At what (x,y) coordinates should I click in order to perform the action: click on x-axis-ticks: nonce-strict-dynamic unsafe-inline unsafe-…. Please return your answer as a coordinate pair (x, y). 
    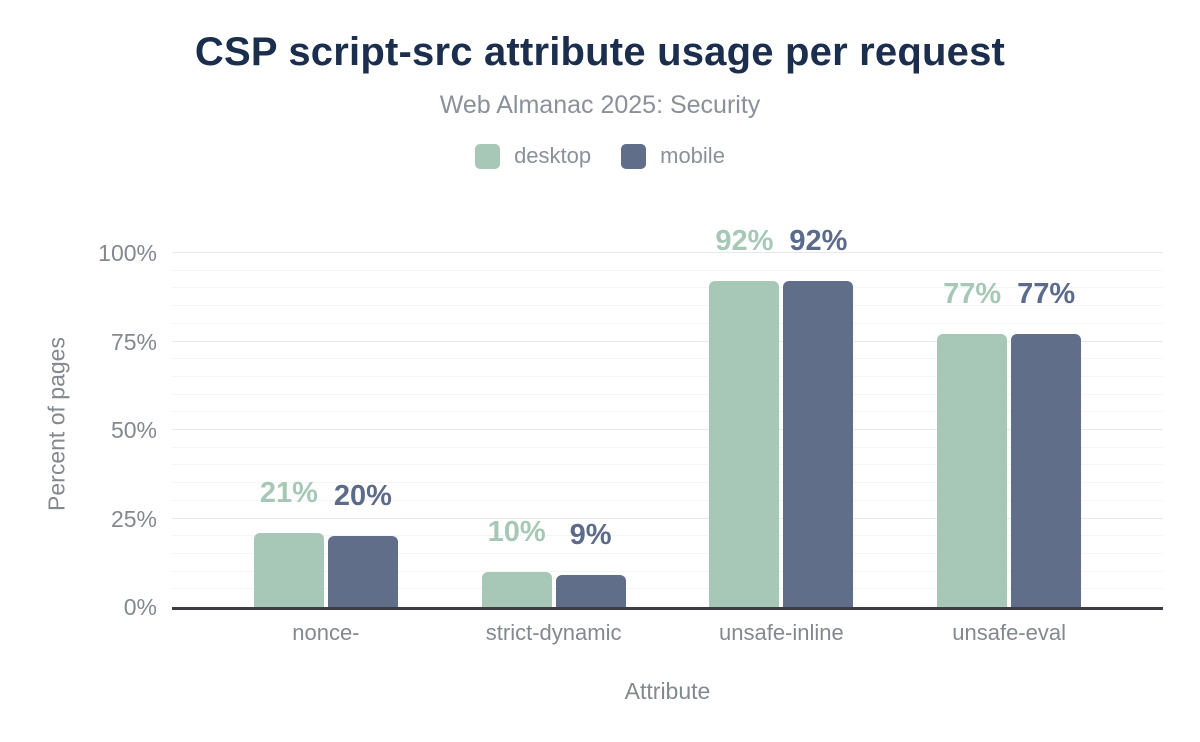
    Looking at the image, I should click on (667, 633).